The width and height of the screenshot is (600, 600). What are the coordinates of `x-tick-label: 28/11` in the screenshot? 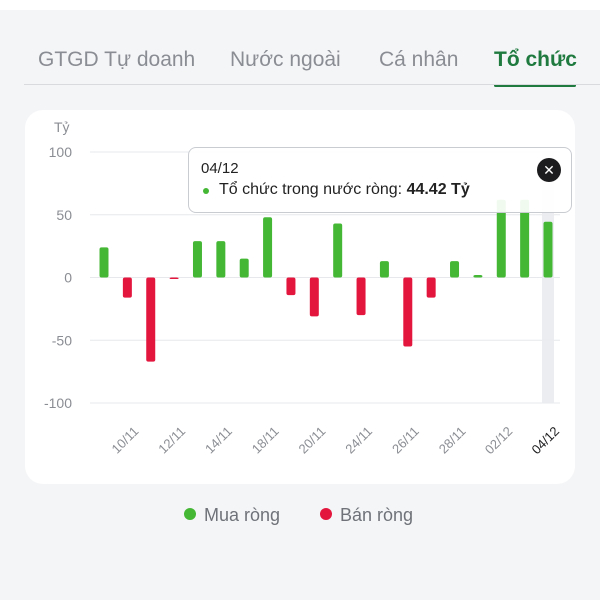 It's located at (452, 440).